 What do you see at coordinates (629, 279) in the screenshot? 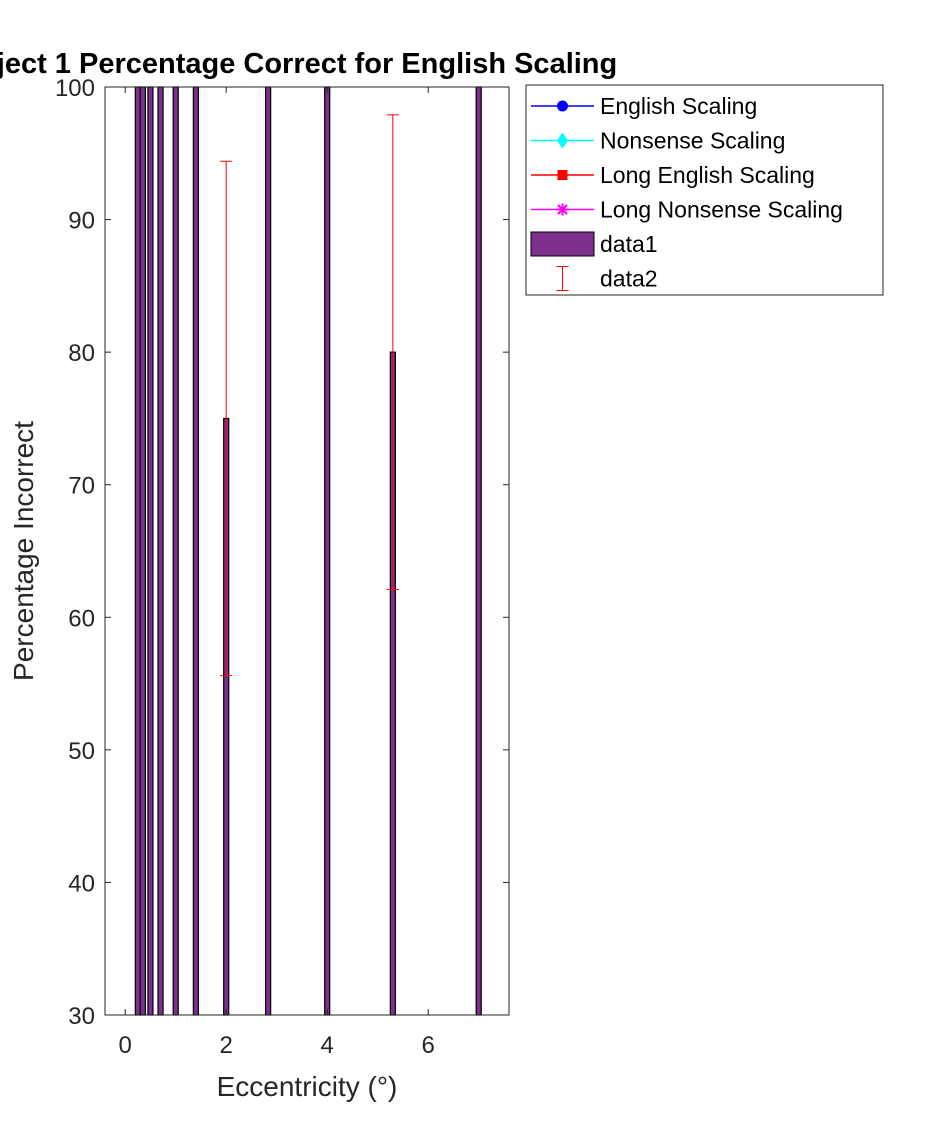
I see `legend-label: data2` at bounding box center [629, 279].